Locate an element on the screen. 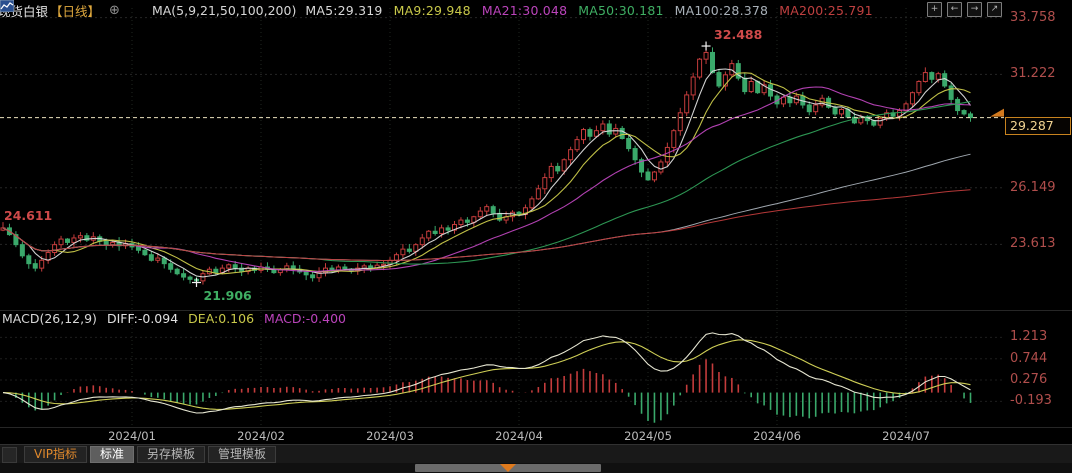  ma-value-label: MA21:30.048 is located at coordinates (524, 10).